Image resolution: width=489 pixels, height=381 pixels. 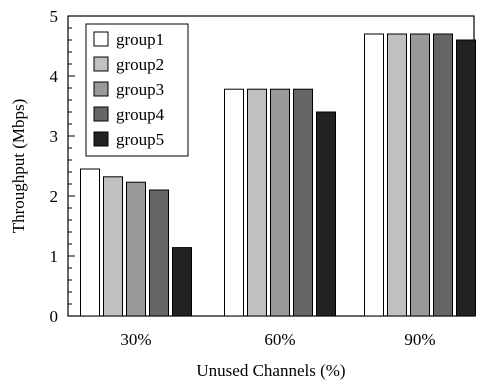 I want to click on x-tick-label: 60%, so click(x=279, y=339).